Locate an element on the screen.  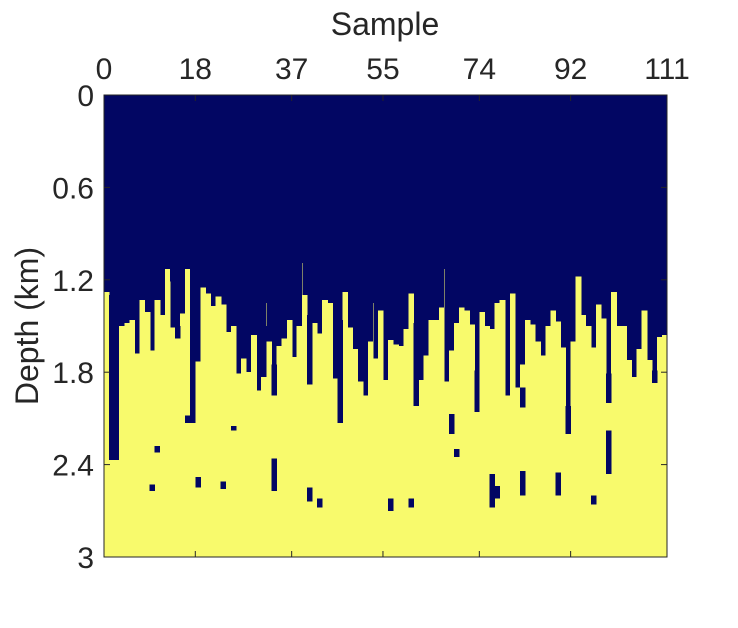
x-tick-label: 37 is located at coordinates (291, 69).